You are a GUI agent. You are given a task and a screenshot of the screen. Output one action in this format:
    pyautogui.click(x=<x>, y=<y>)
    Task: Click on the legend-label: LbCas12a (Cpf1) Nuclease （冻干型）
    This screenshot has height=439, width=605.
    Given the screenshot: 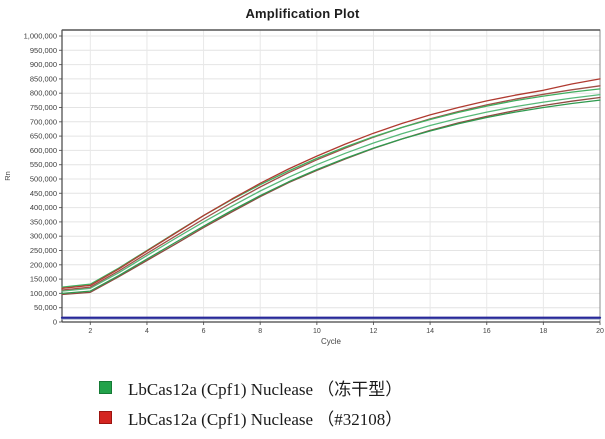 What is the action you would take?
    pyautogui.click(x=265, y=389)
    